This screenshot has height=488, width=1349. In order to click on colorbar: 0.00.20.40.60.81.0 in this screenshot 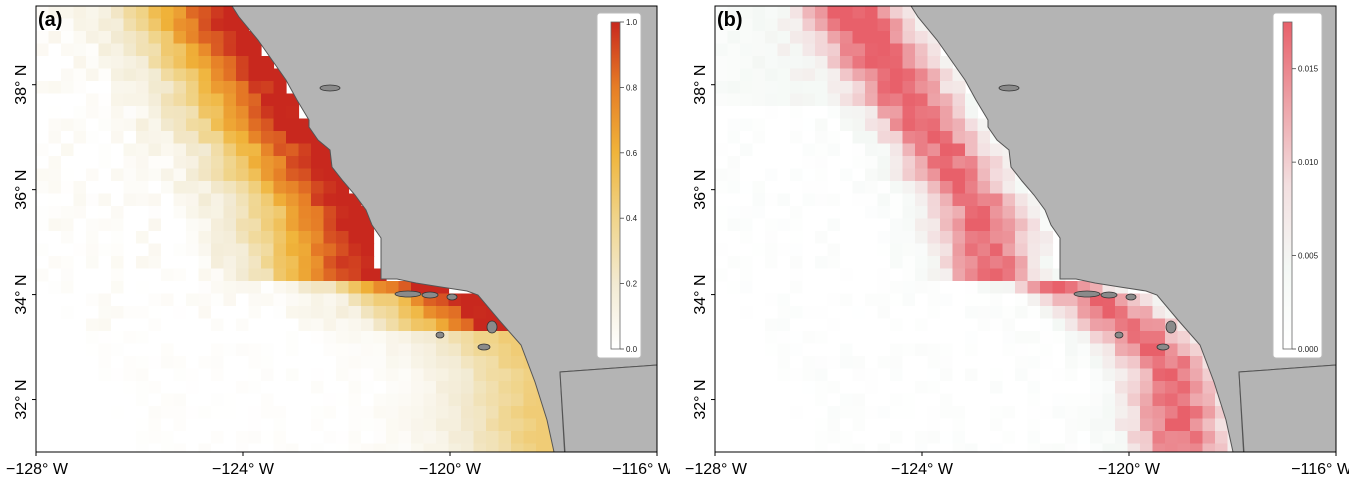, I will do `click(619, 185)`.